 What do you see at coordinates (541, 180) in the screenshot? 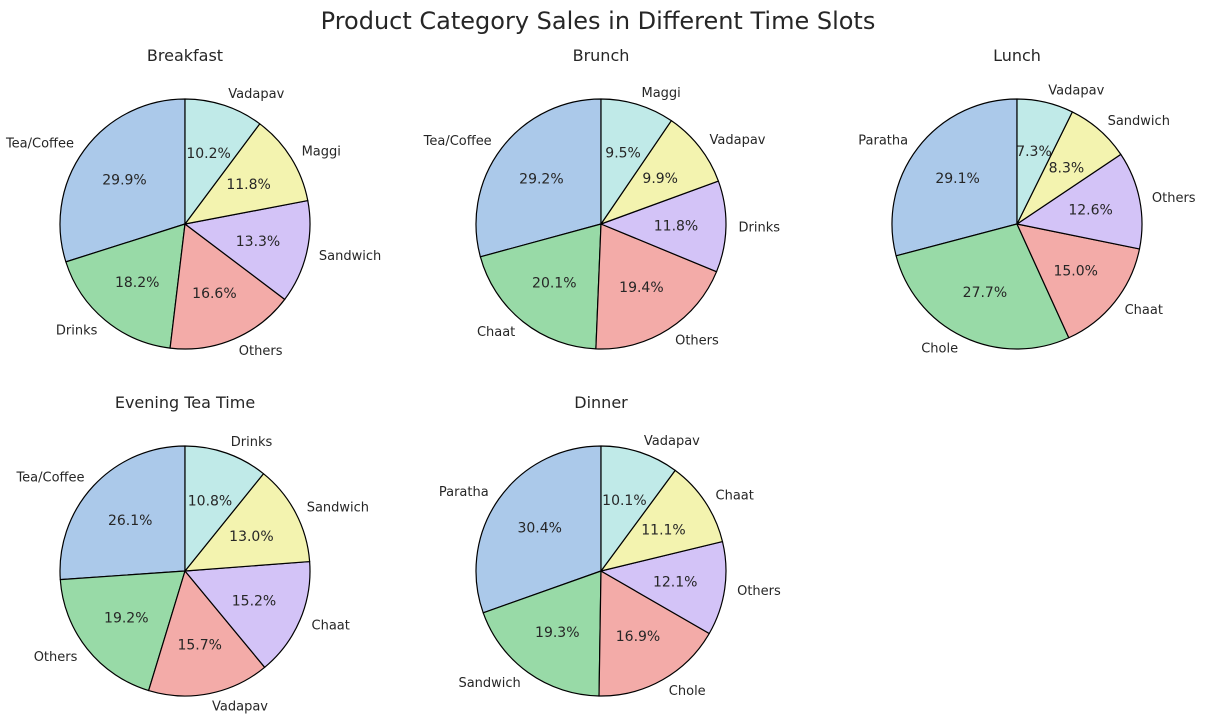
I see `pie-pct-label: 29.2%` at bounding box center [541, 180].